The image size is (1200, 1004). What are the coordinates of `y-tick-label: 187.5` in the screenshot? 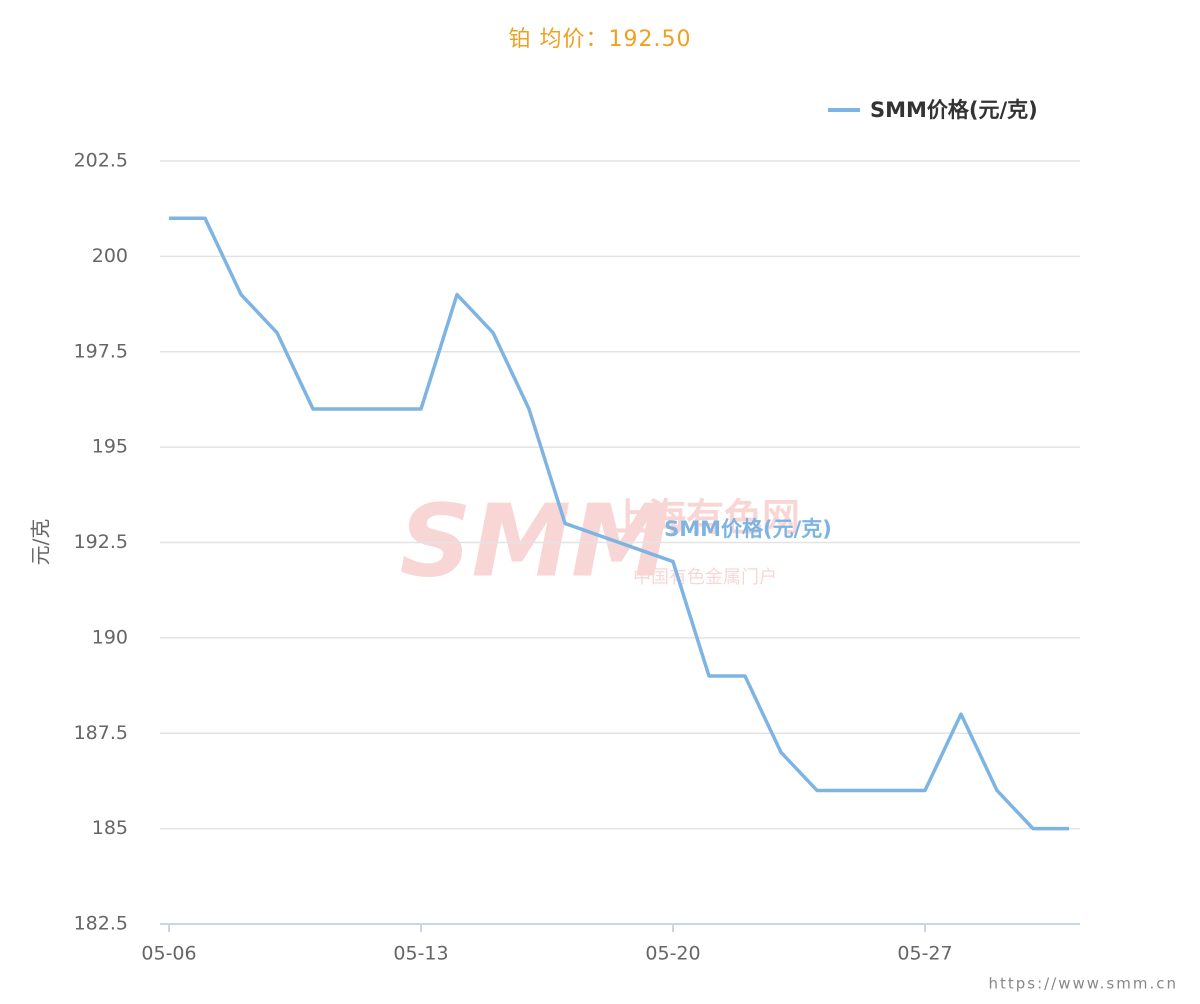 It's located at (101, 733).